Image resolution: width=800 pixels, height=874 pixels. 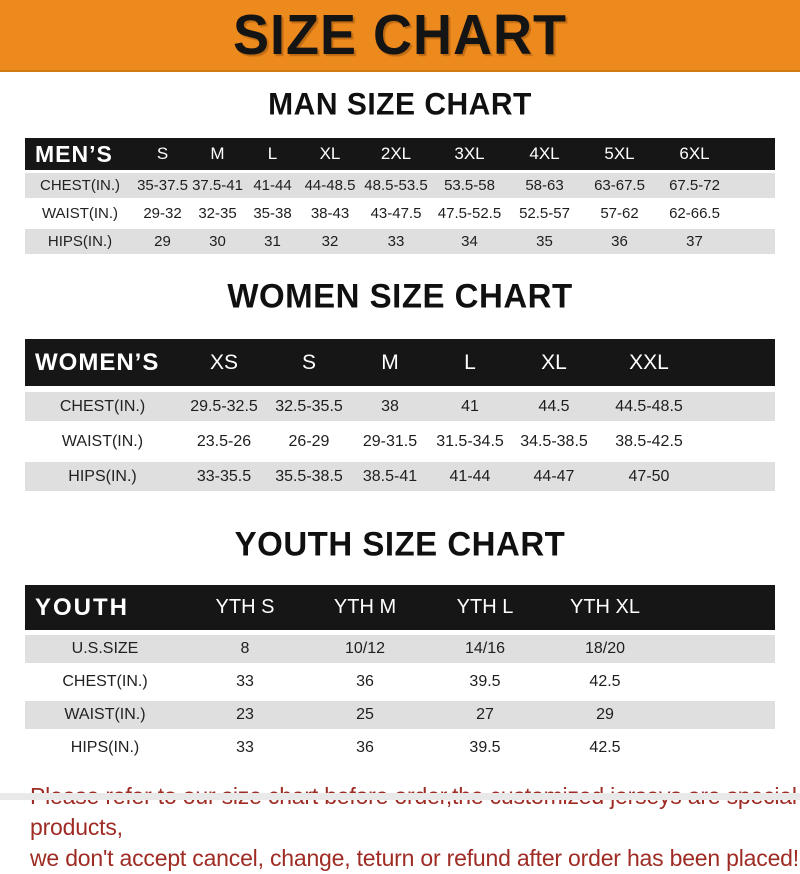 I want to click on men-size-value: 33, so click(x=396, y=241).